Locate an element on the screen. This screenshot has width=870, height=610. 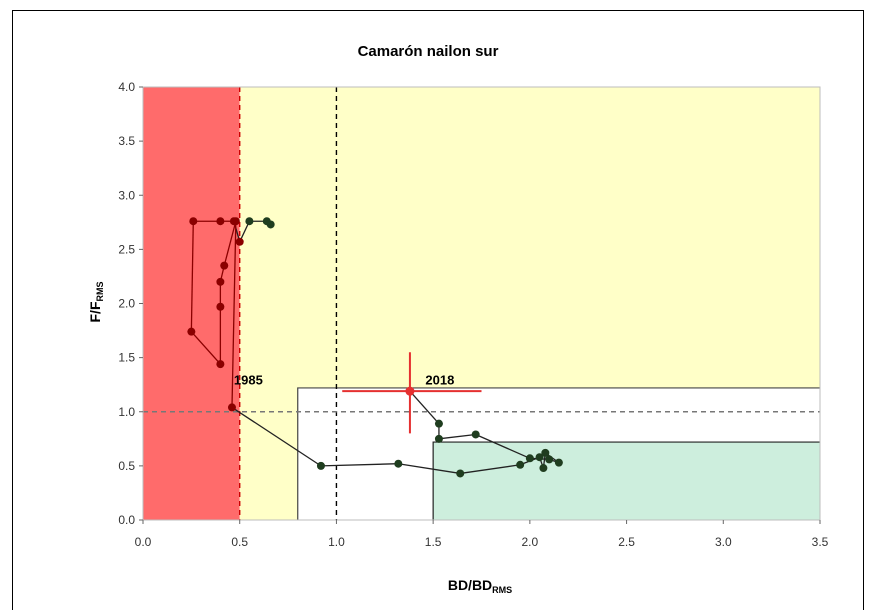
annotation-2018: 2018 is located at coordinates (439, 379).